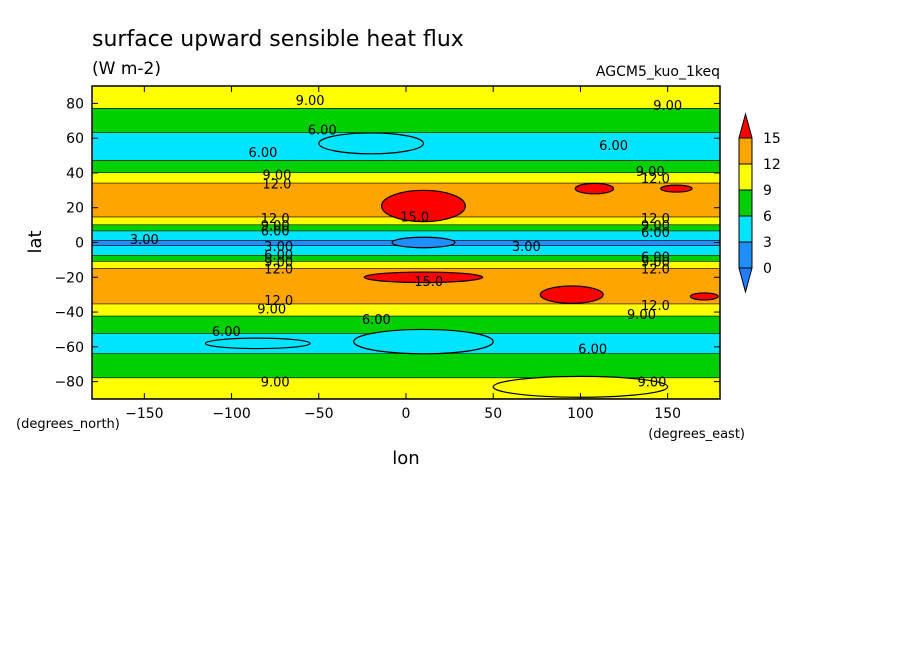  Describe the element at coordinates (35, 241) in the screenshot. I see `y-axis-label: lat` at that location.